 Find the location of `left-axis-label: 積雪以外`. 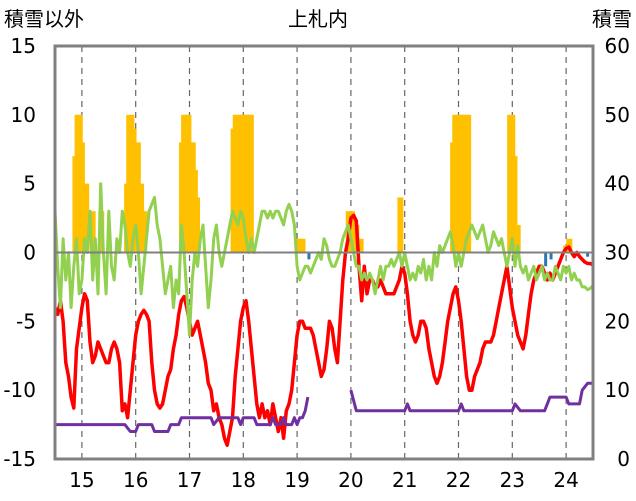

left-axis-label: 積雪以外 is located at coordinates (44, 19).